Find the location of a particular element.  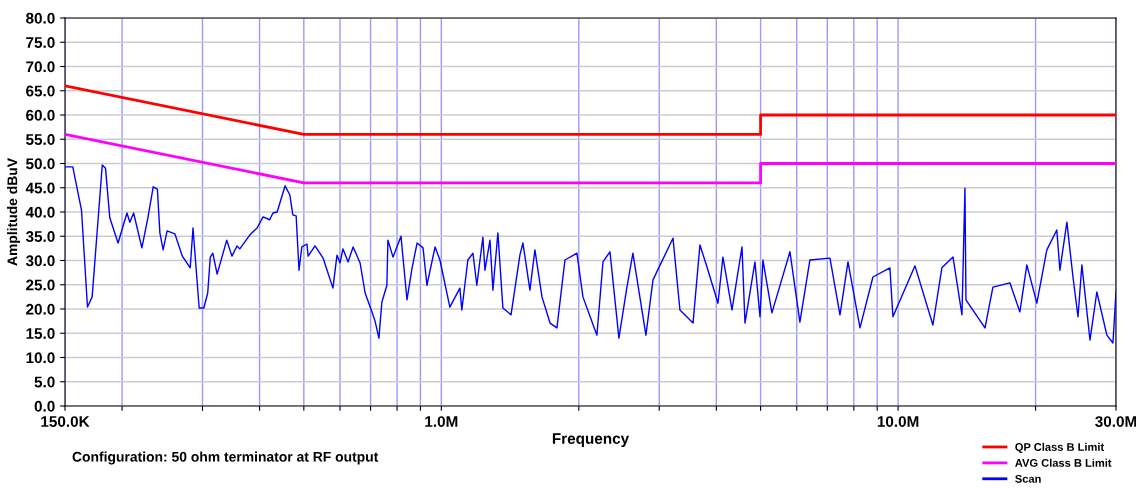

y-tick-label: 80.0 is located at coordinates (40, 18).